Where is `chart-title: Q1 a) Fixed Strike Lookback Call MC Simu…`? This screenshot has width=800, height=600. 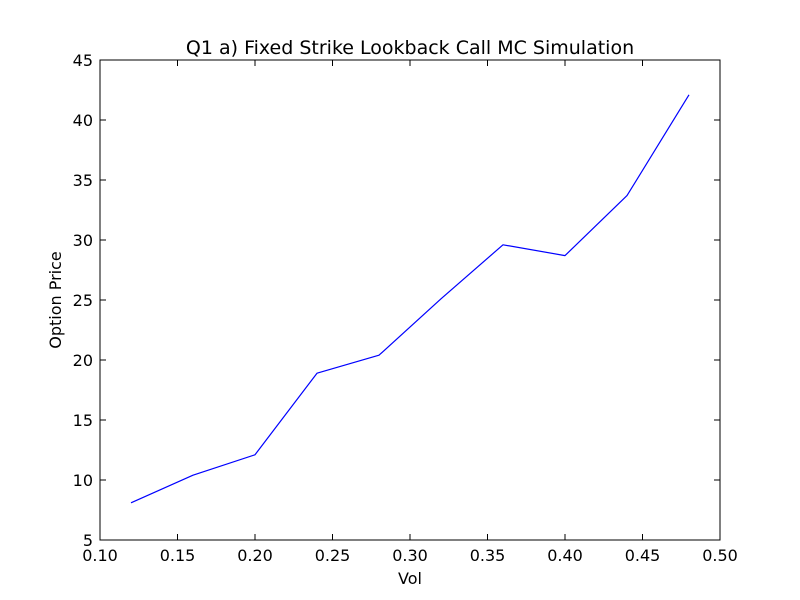
chart-title: Q1 a) Fixed Strike Lookback Call MC Simu… is located at coordinates (410, 48).